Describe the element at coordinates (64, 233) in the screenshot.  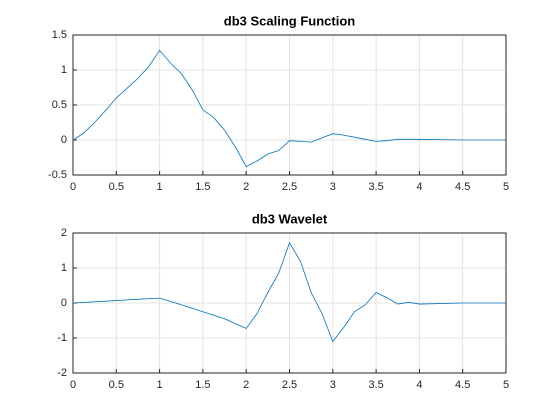
I see `y-tick-label: 2` at that location.